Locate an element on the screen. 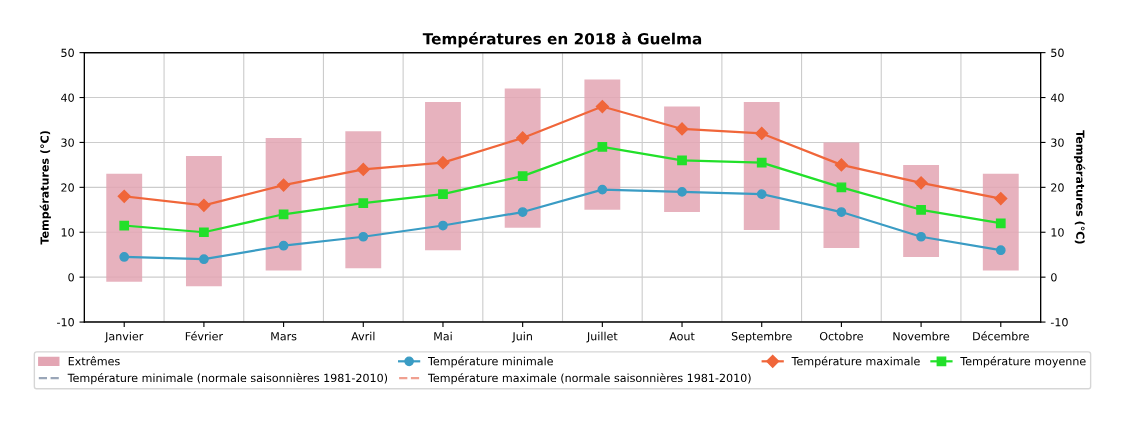 This screenshot has height=421, width=1125. y-tick-label: 30 is located at coordinates (67, 142).